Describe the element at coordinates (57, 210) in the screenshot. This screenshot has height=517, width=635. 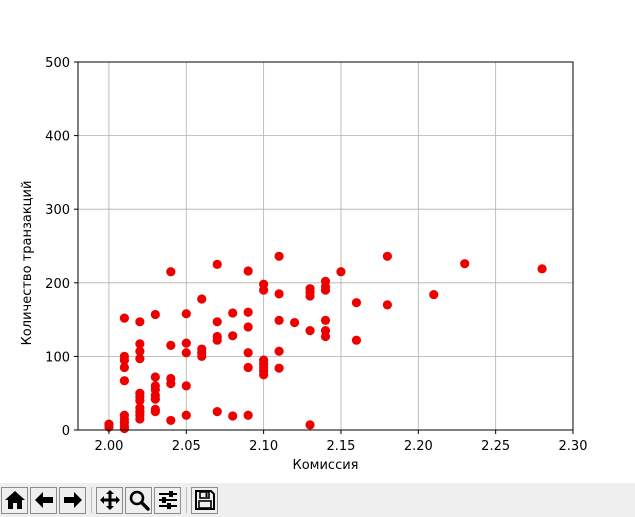
I see `y-tick-label: 300` at that location.